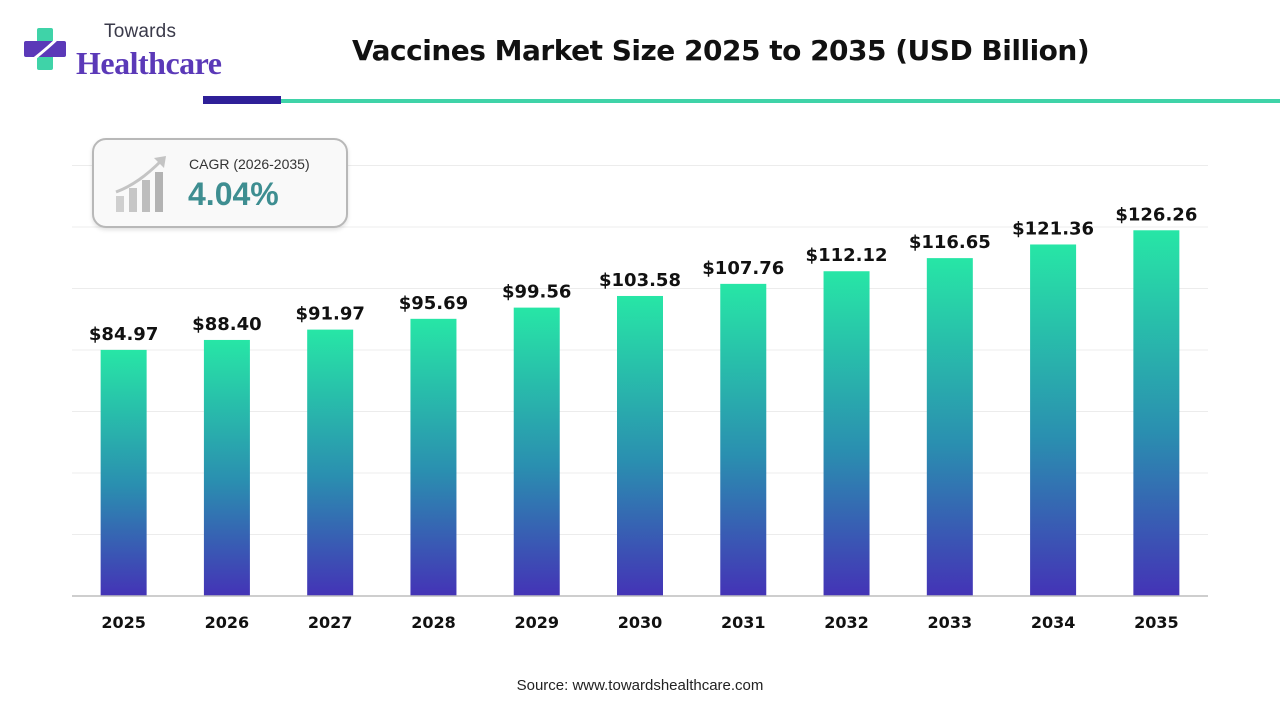 The height and width of the screenshot is (720, 1280). Describe the element at coordinates (330, 462) in the screenshot. I see `bar-2027` at that location.